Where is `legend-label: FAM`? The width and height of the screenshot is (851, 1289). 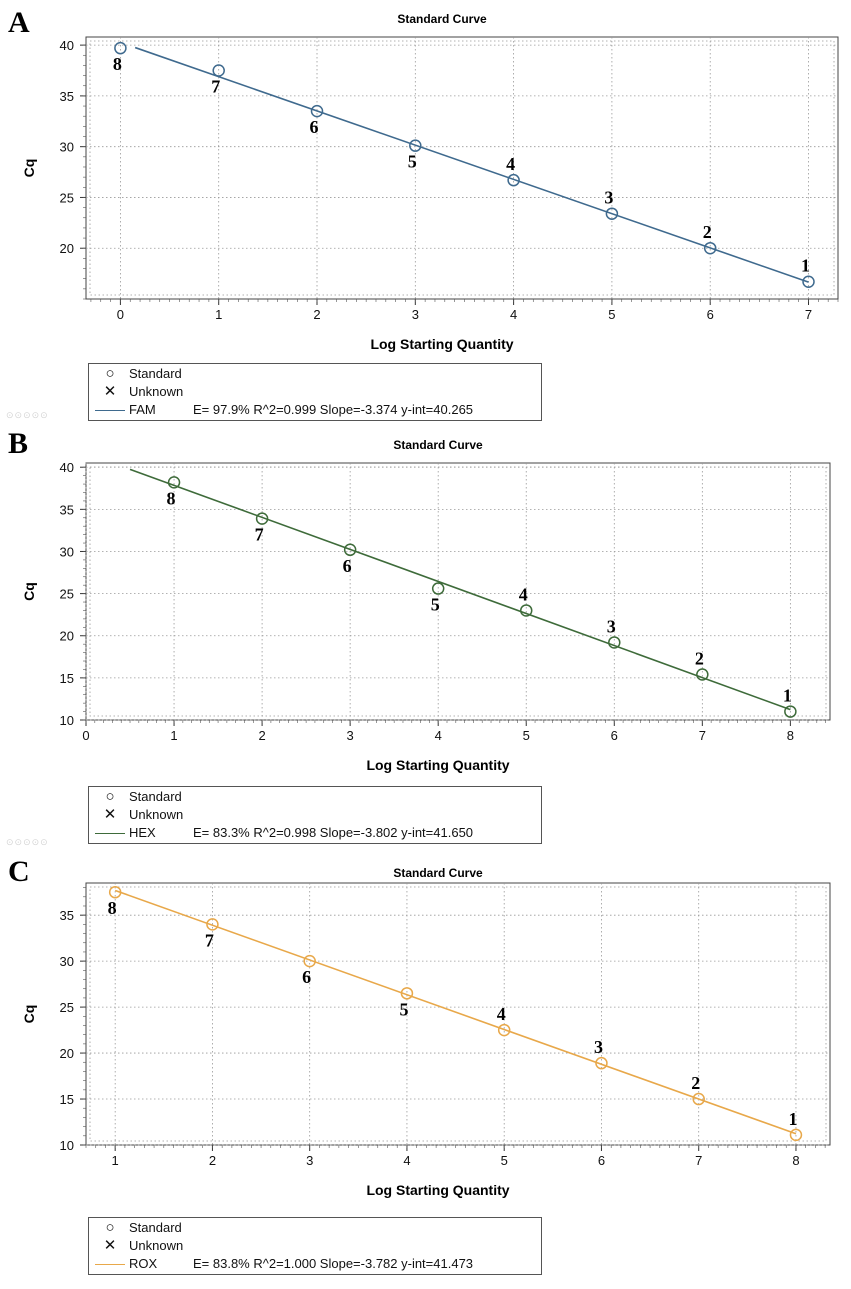
legend-label: FAM is located at coordinates (142, 409).